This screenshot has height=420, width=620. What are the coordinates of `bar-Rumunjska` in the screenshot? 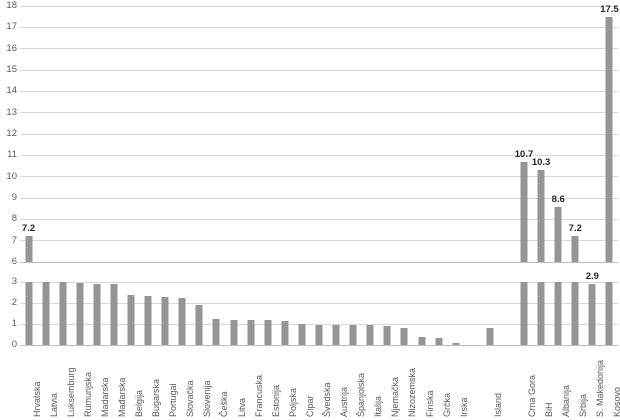 It's located at (80, 314).